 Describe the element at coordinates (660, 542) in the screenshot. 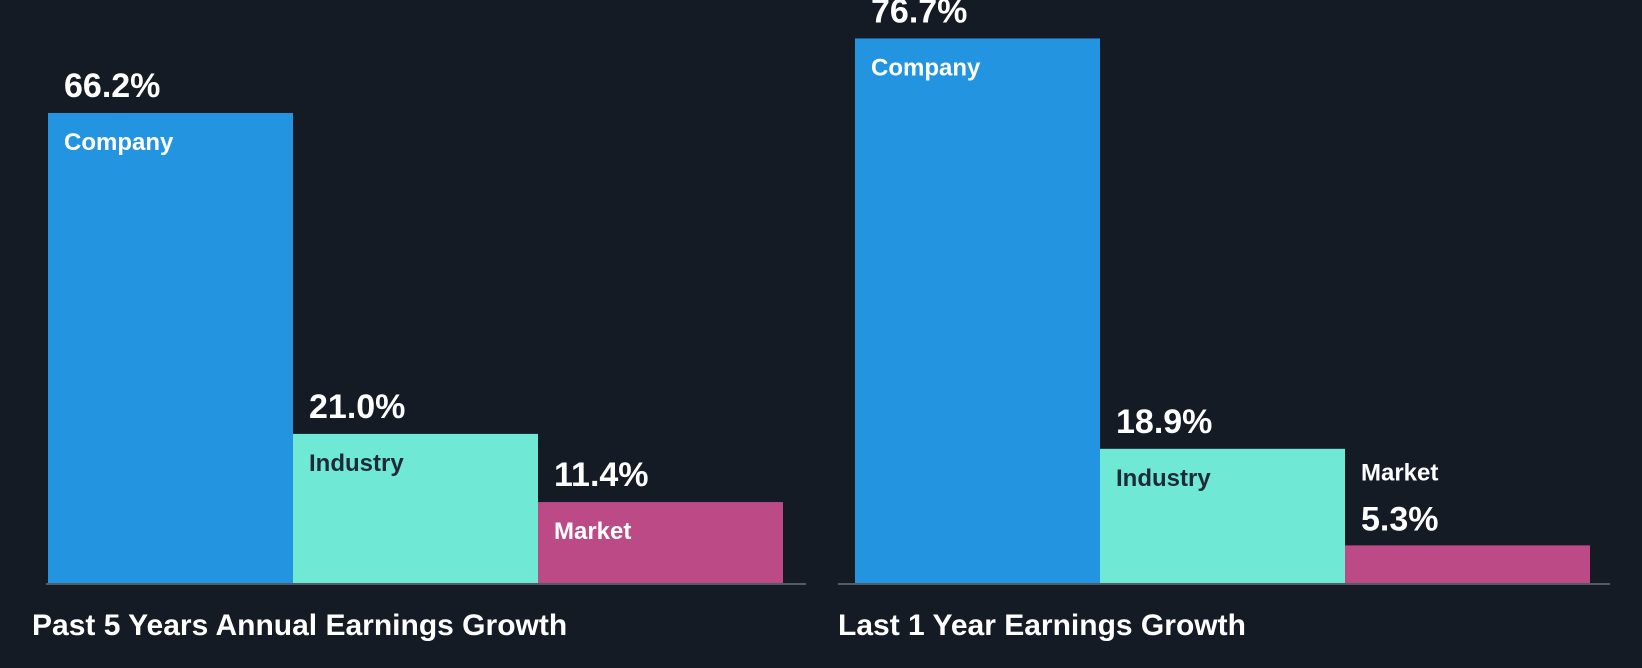

I see `bar-market-5y` at that location.